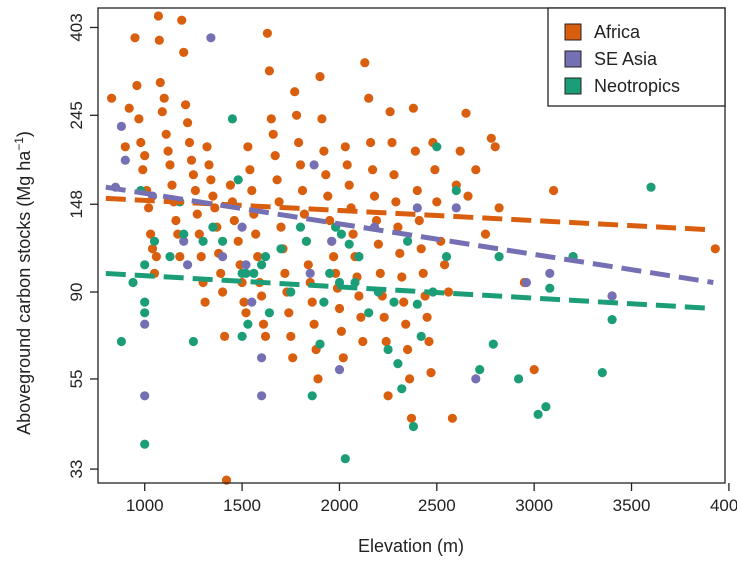 This screenshot has width=737, height=561. What do you see at coordinates (24, 292) in the screenshot?
I see `y-axis-title-main: Aboveground carbon stocks (Mg ha` at bounding box center [24, 292].